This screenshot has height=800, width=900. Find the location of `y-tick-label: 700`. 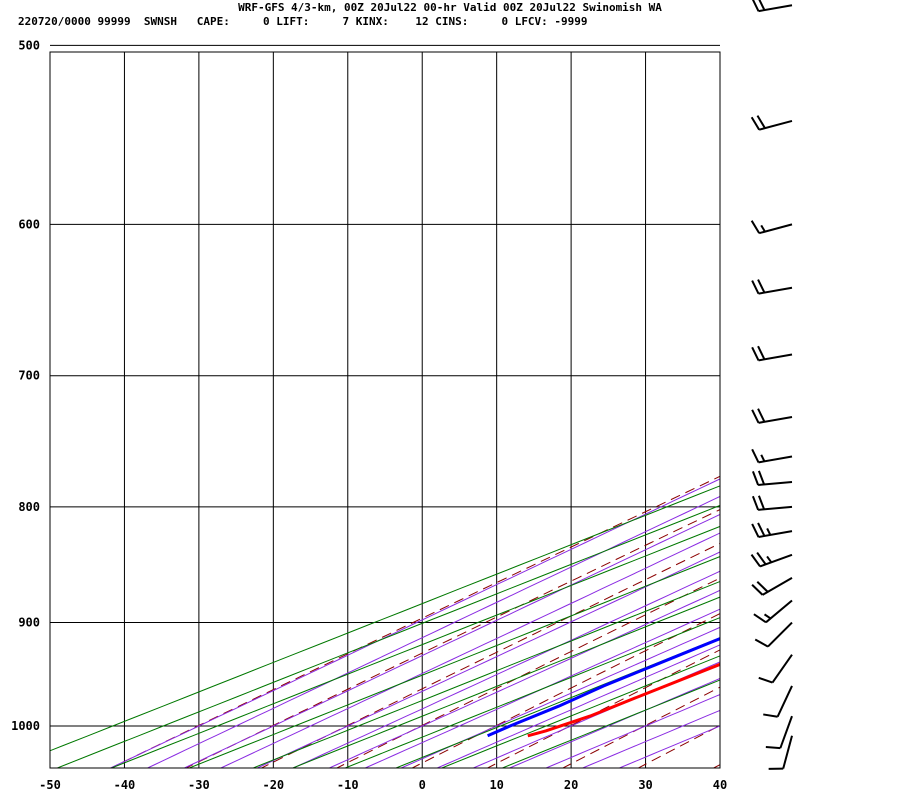

y-tick-label: 700 is located at coordinates (29, 376).